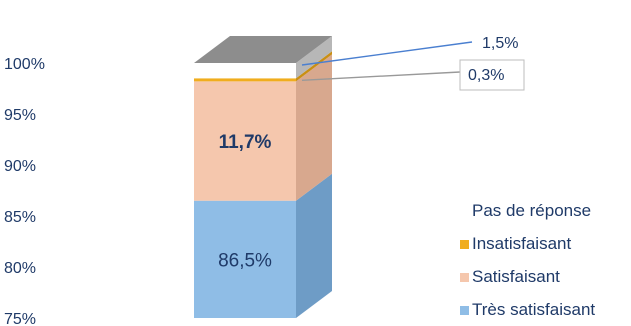  Describe the element at coordinates (314, 127) in the screenshot. I see `bar-side-satisfaisant` at that location.